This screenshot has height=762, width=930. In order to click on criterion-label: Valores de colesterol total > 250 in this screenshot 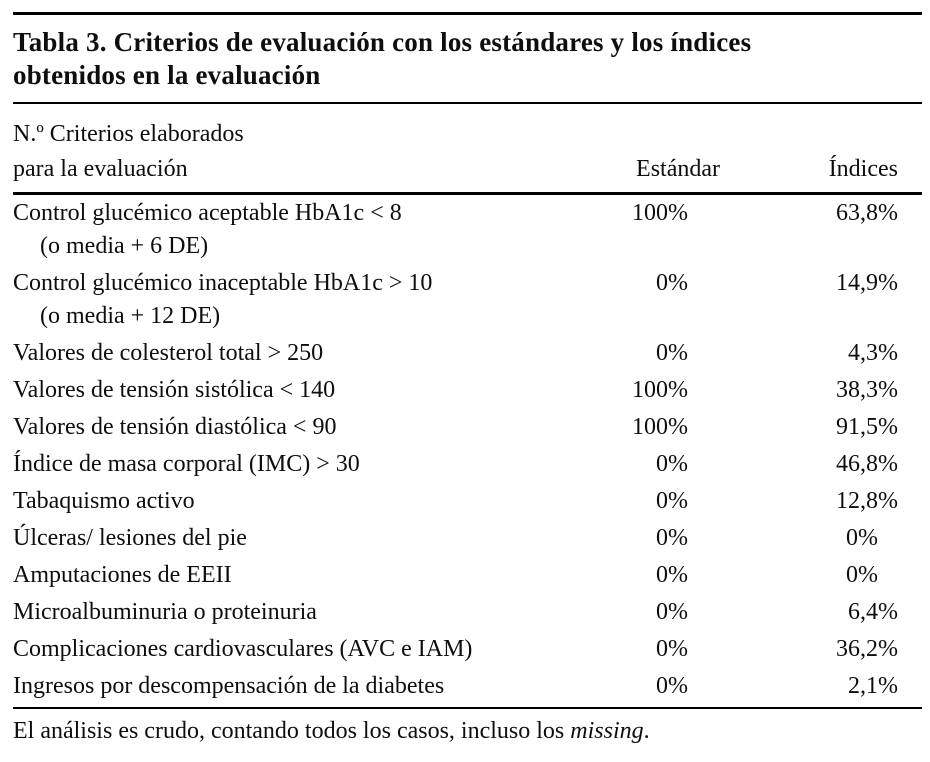, I will do `click(295, 353)`.